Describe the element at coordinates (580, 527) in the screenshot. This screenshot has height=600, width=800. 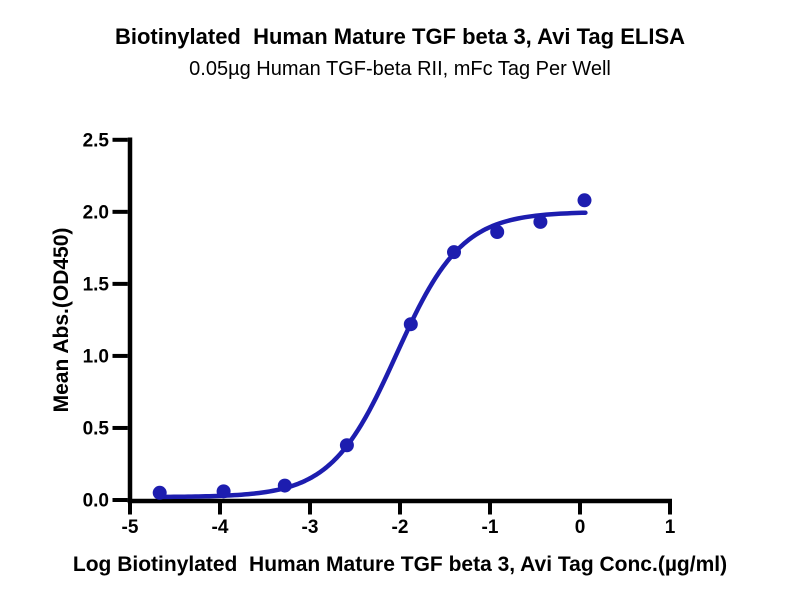
I see `x-tick-label: 0` at that location.